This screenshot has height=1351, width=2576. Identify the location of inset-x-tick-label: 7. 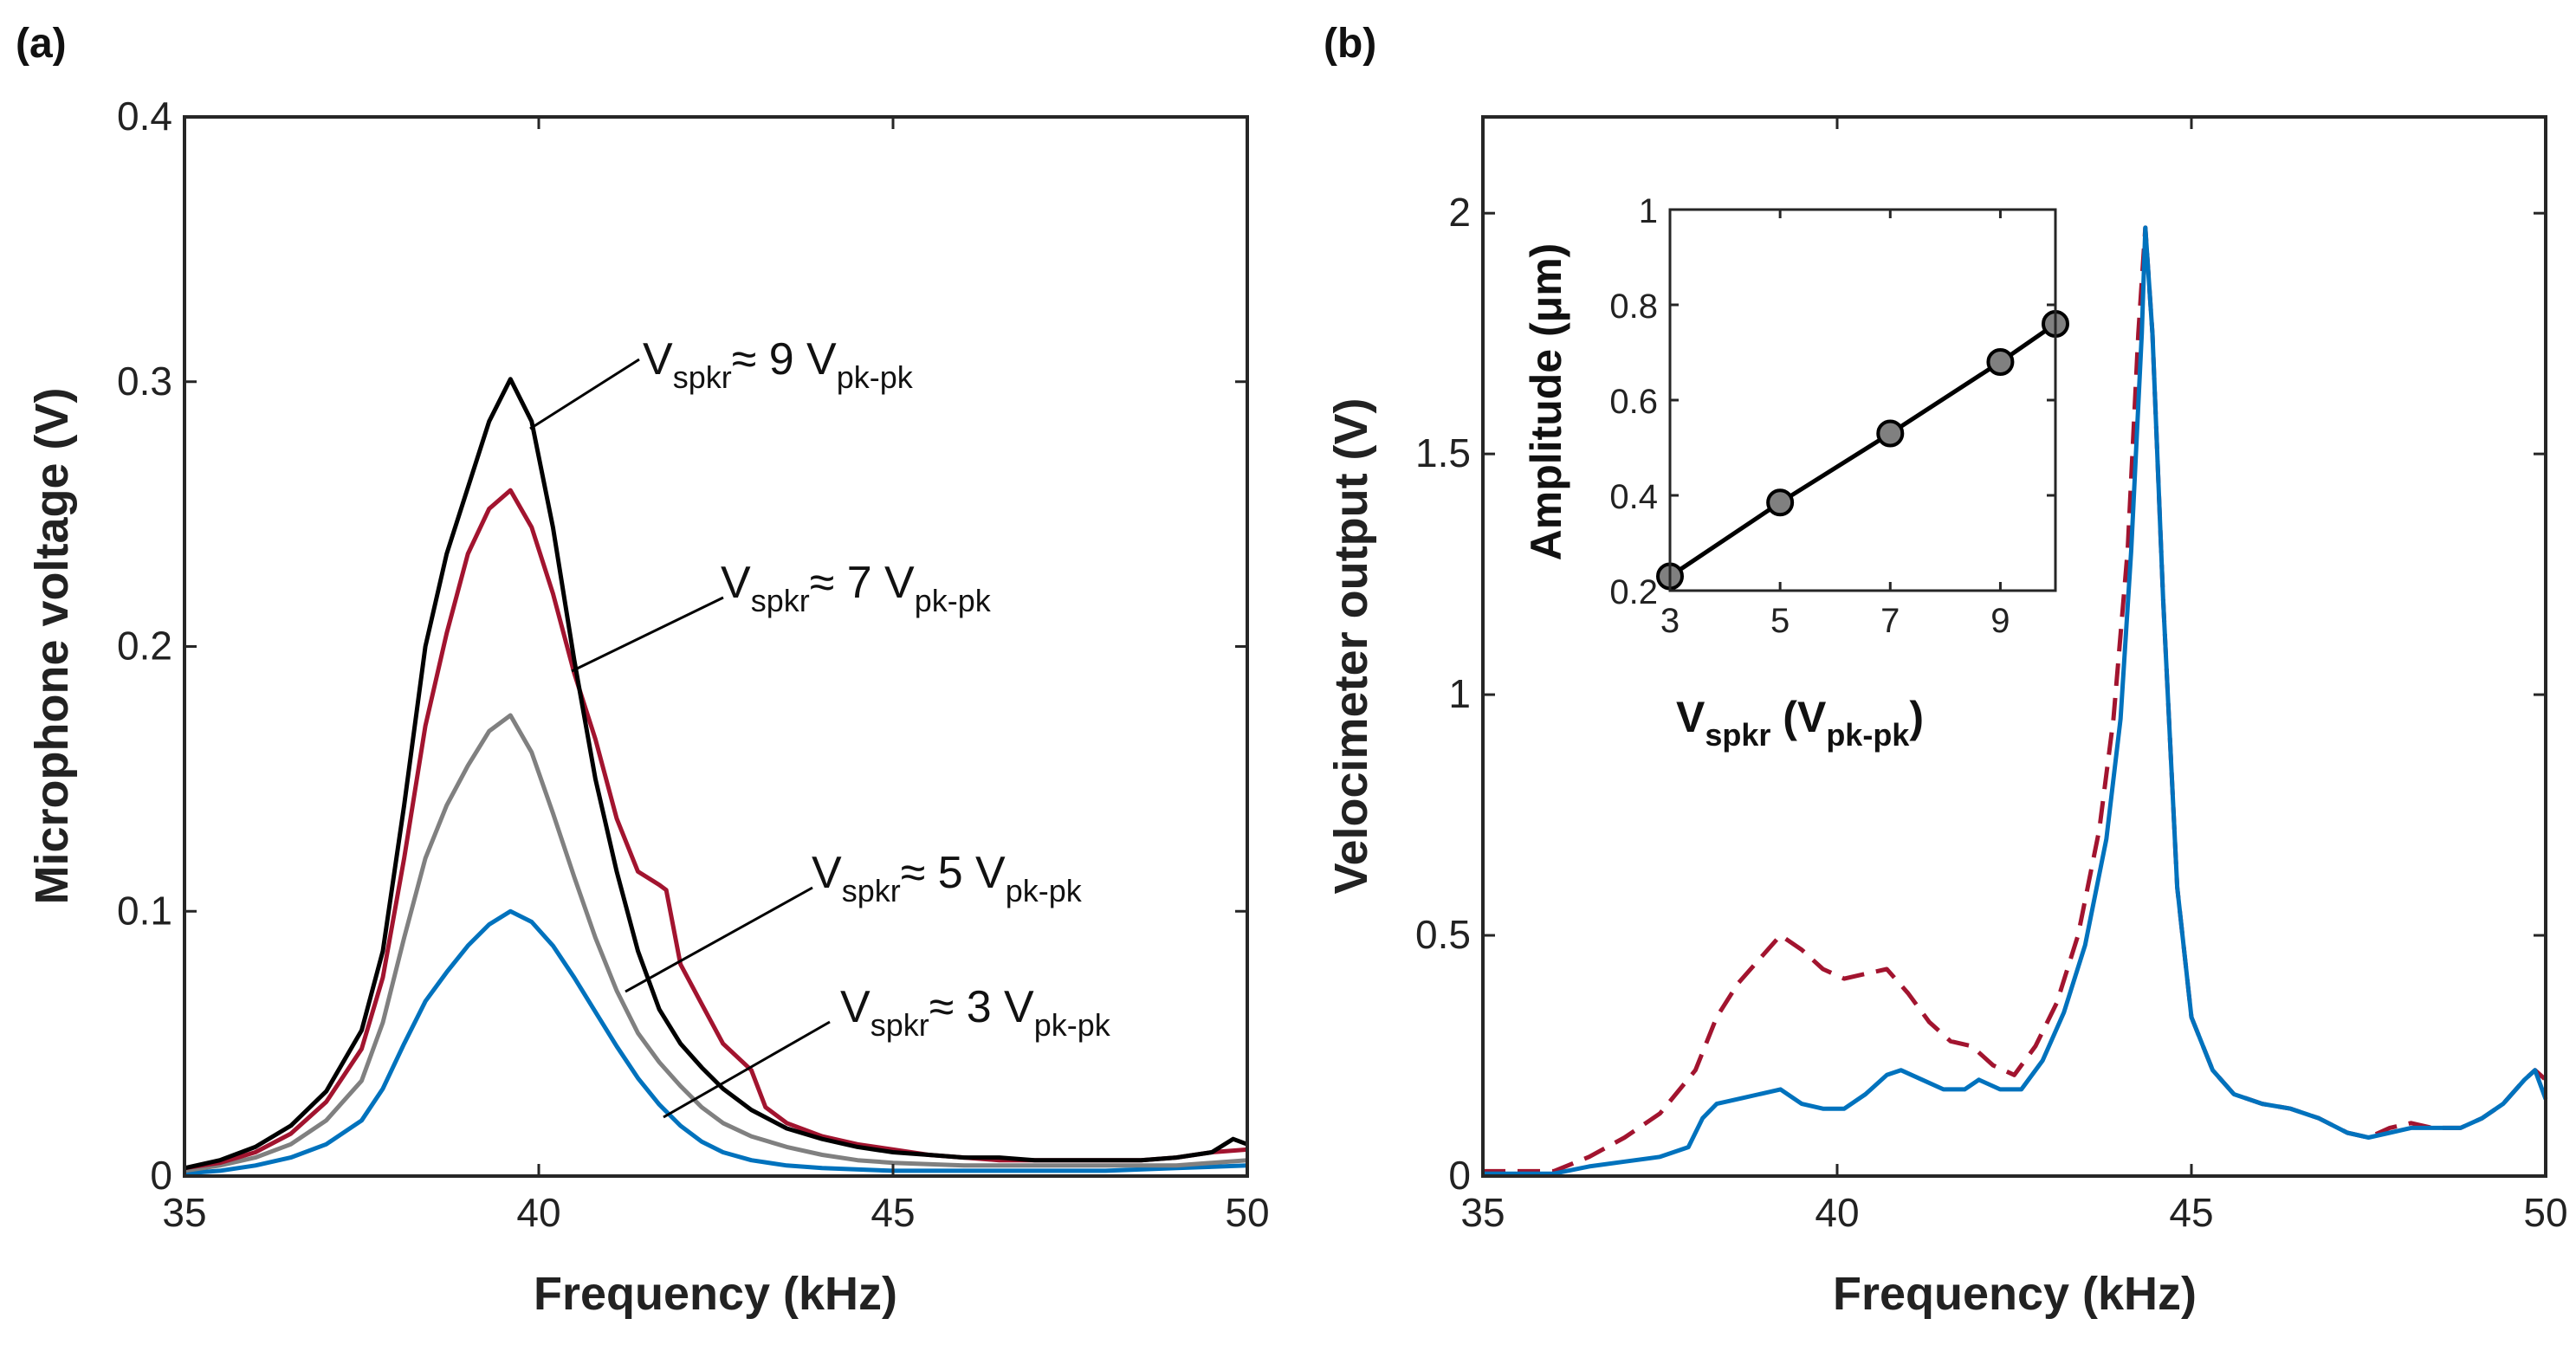
(1890, 621).